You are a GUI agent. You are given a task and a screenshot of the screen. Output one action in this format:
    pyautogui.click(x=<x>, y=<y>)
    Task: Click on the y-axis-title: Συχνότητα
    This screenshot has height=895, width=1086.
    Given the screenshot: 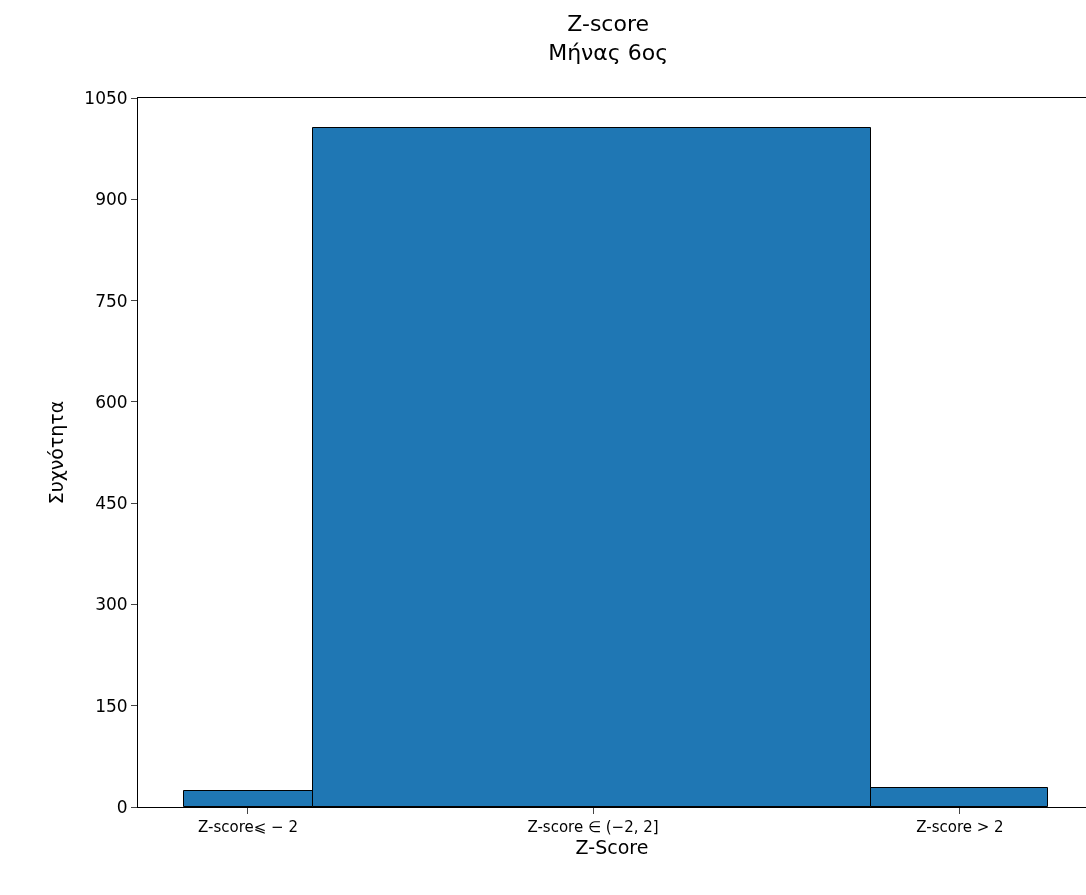 What is the action you would take?
    pyautogui.click(x=56, y=452)
    